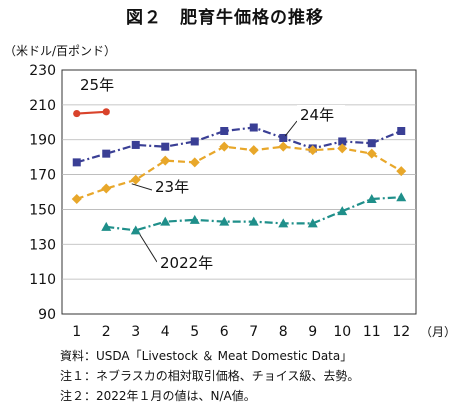  Describe the element at coordinates (142, 187) in the screenshot. I see `series-23-leader-line` at that location.